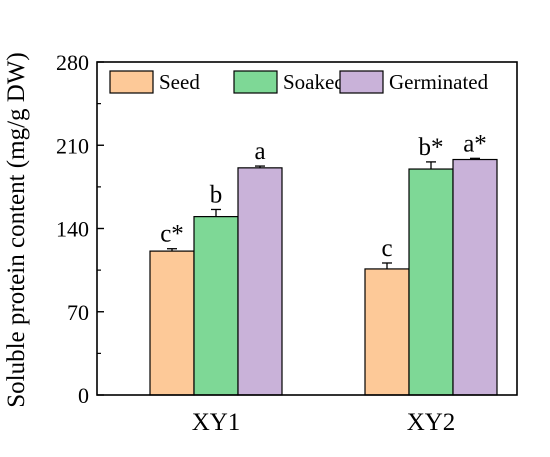  What do you see at coordinates (314, 82) in the screenshot?
I see `legend-label: Soaked` at bounding box center [314, 82].